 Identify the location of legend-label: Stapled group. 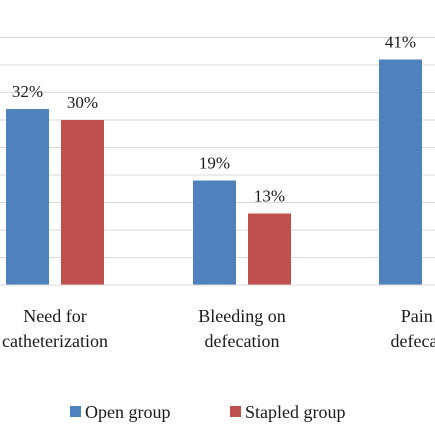
(295, 412).